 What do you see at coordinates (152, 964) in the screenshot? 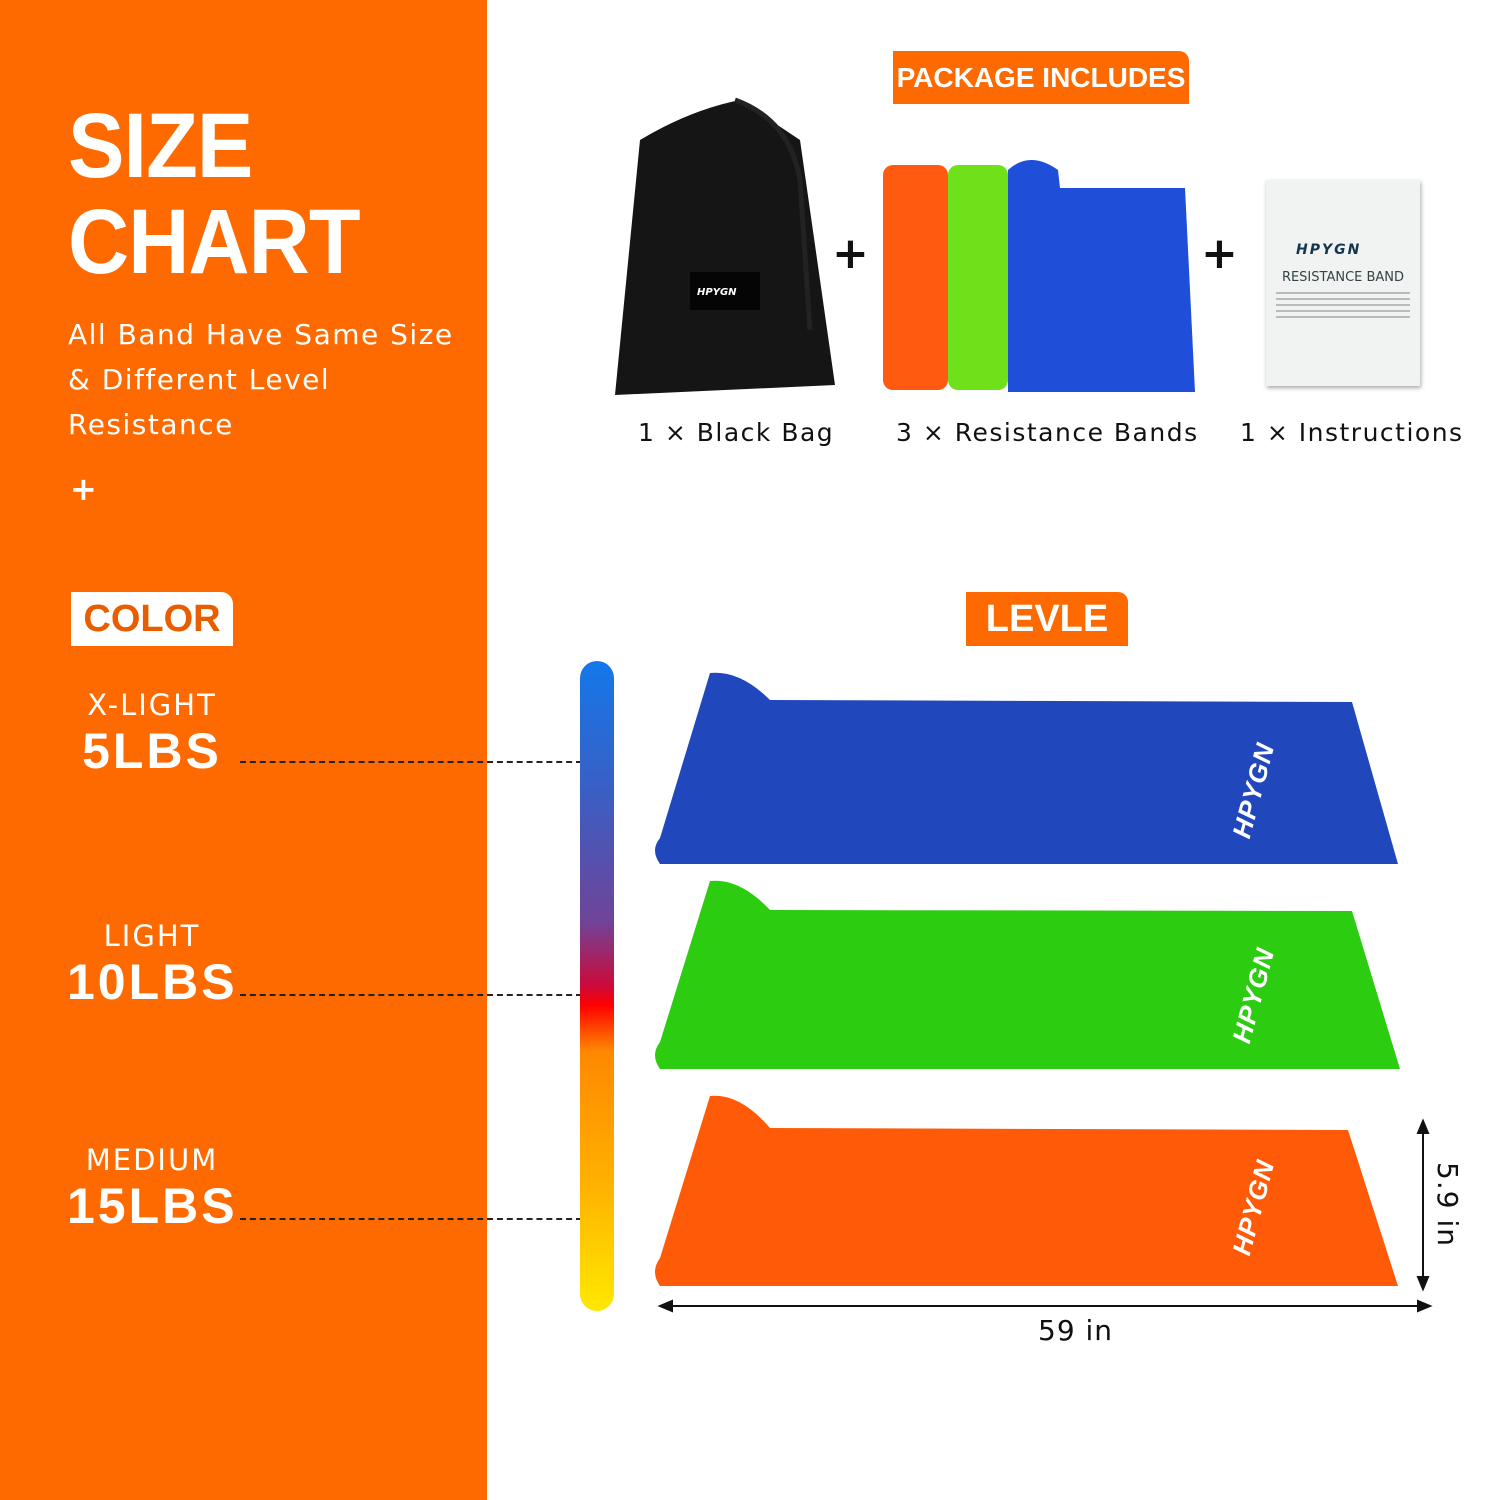
I see `level-light: LIGHT 10LBS` at bounding box center [152, 964].